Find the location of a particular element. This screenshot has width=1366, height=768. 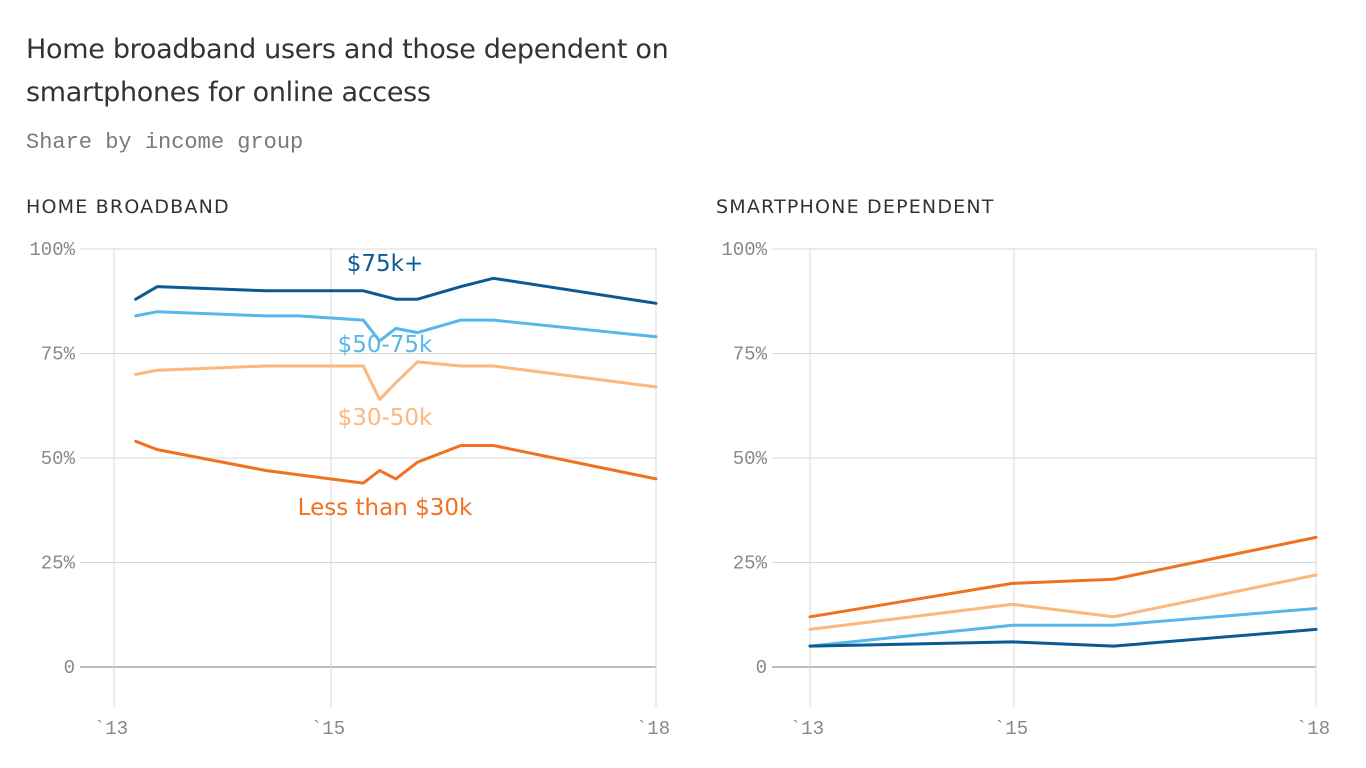

chart-subtitle: Share by income group is located at coordinates (165, 142).